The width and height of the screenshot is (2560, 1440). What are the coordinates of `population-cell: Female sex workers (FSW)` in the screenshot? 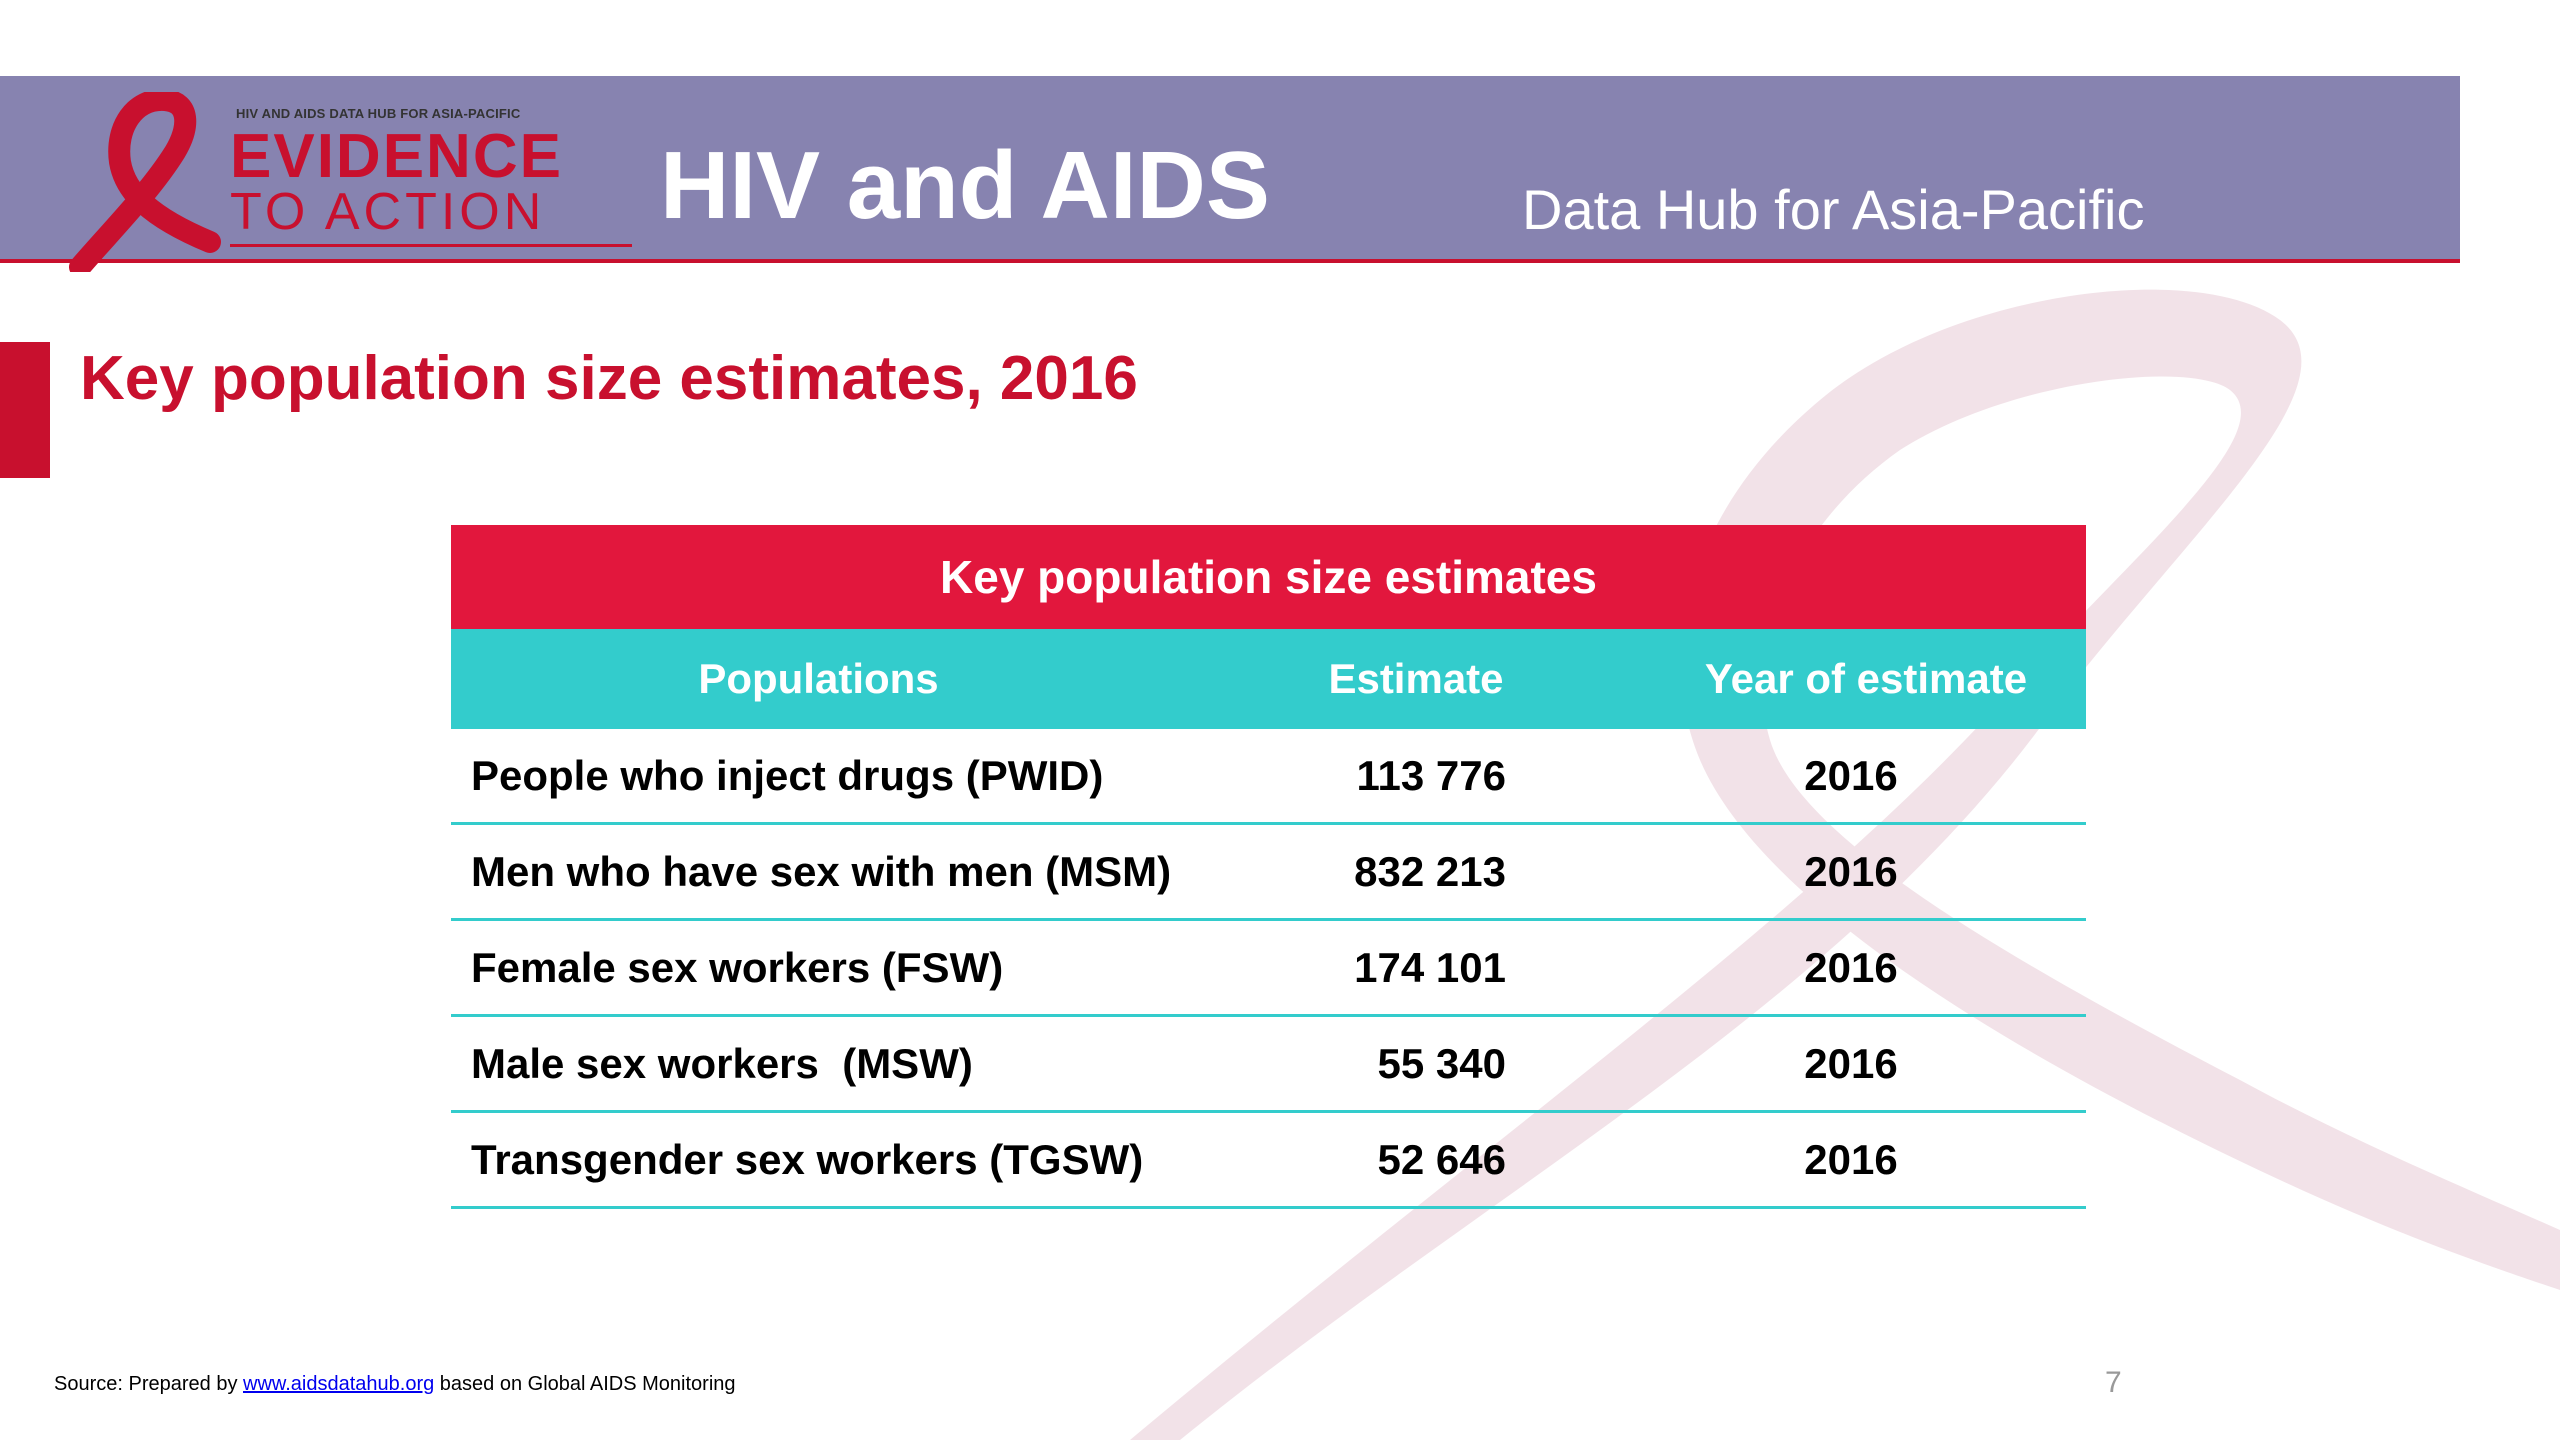 It's located at (737, 967).